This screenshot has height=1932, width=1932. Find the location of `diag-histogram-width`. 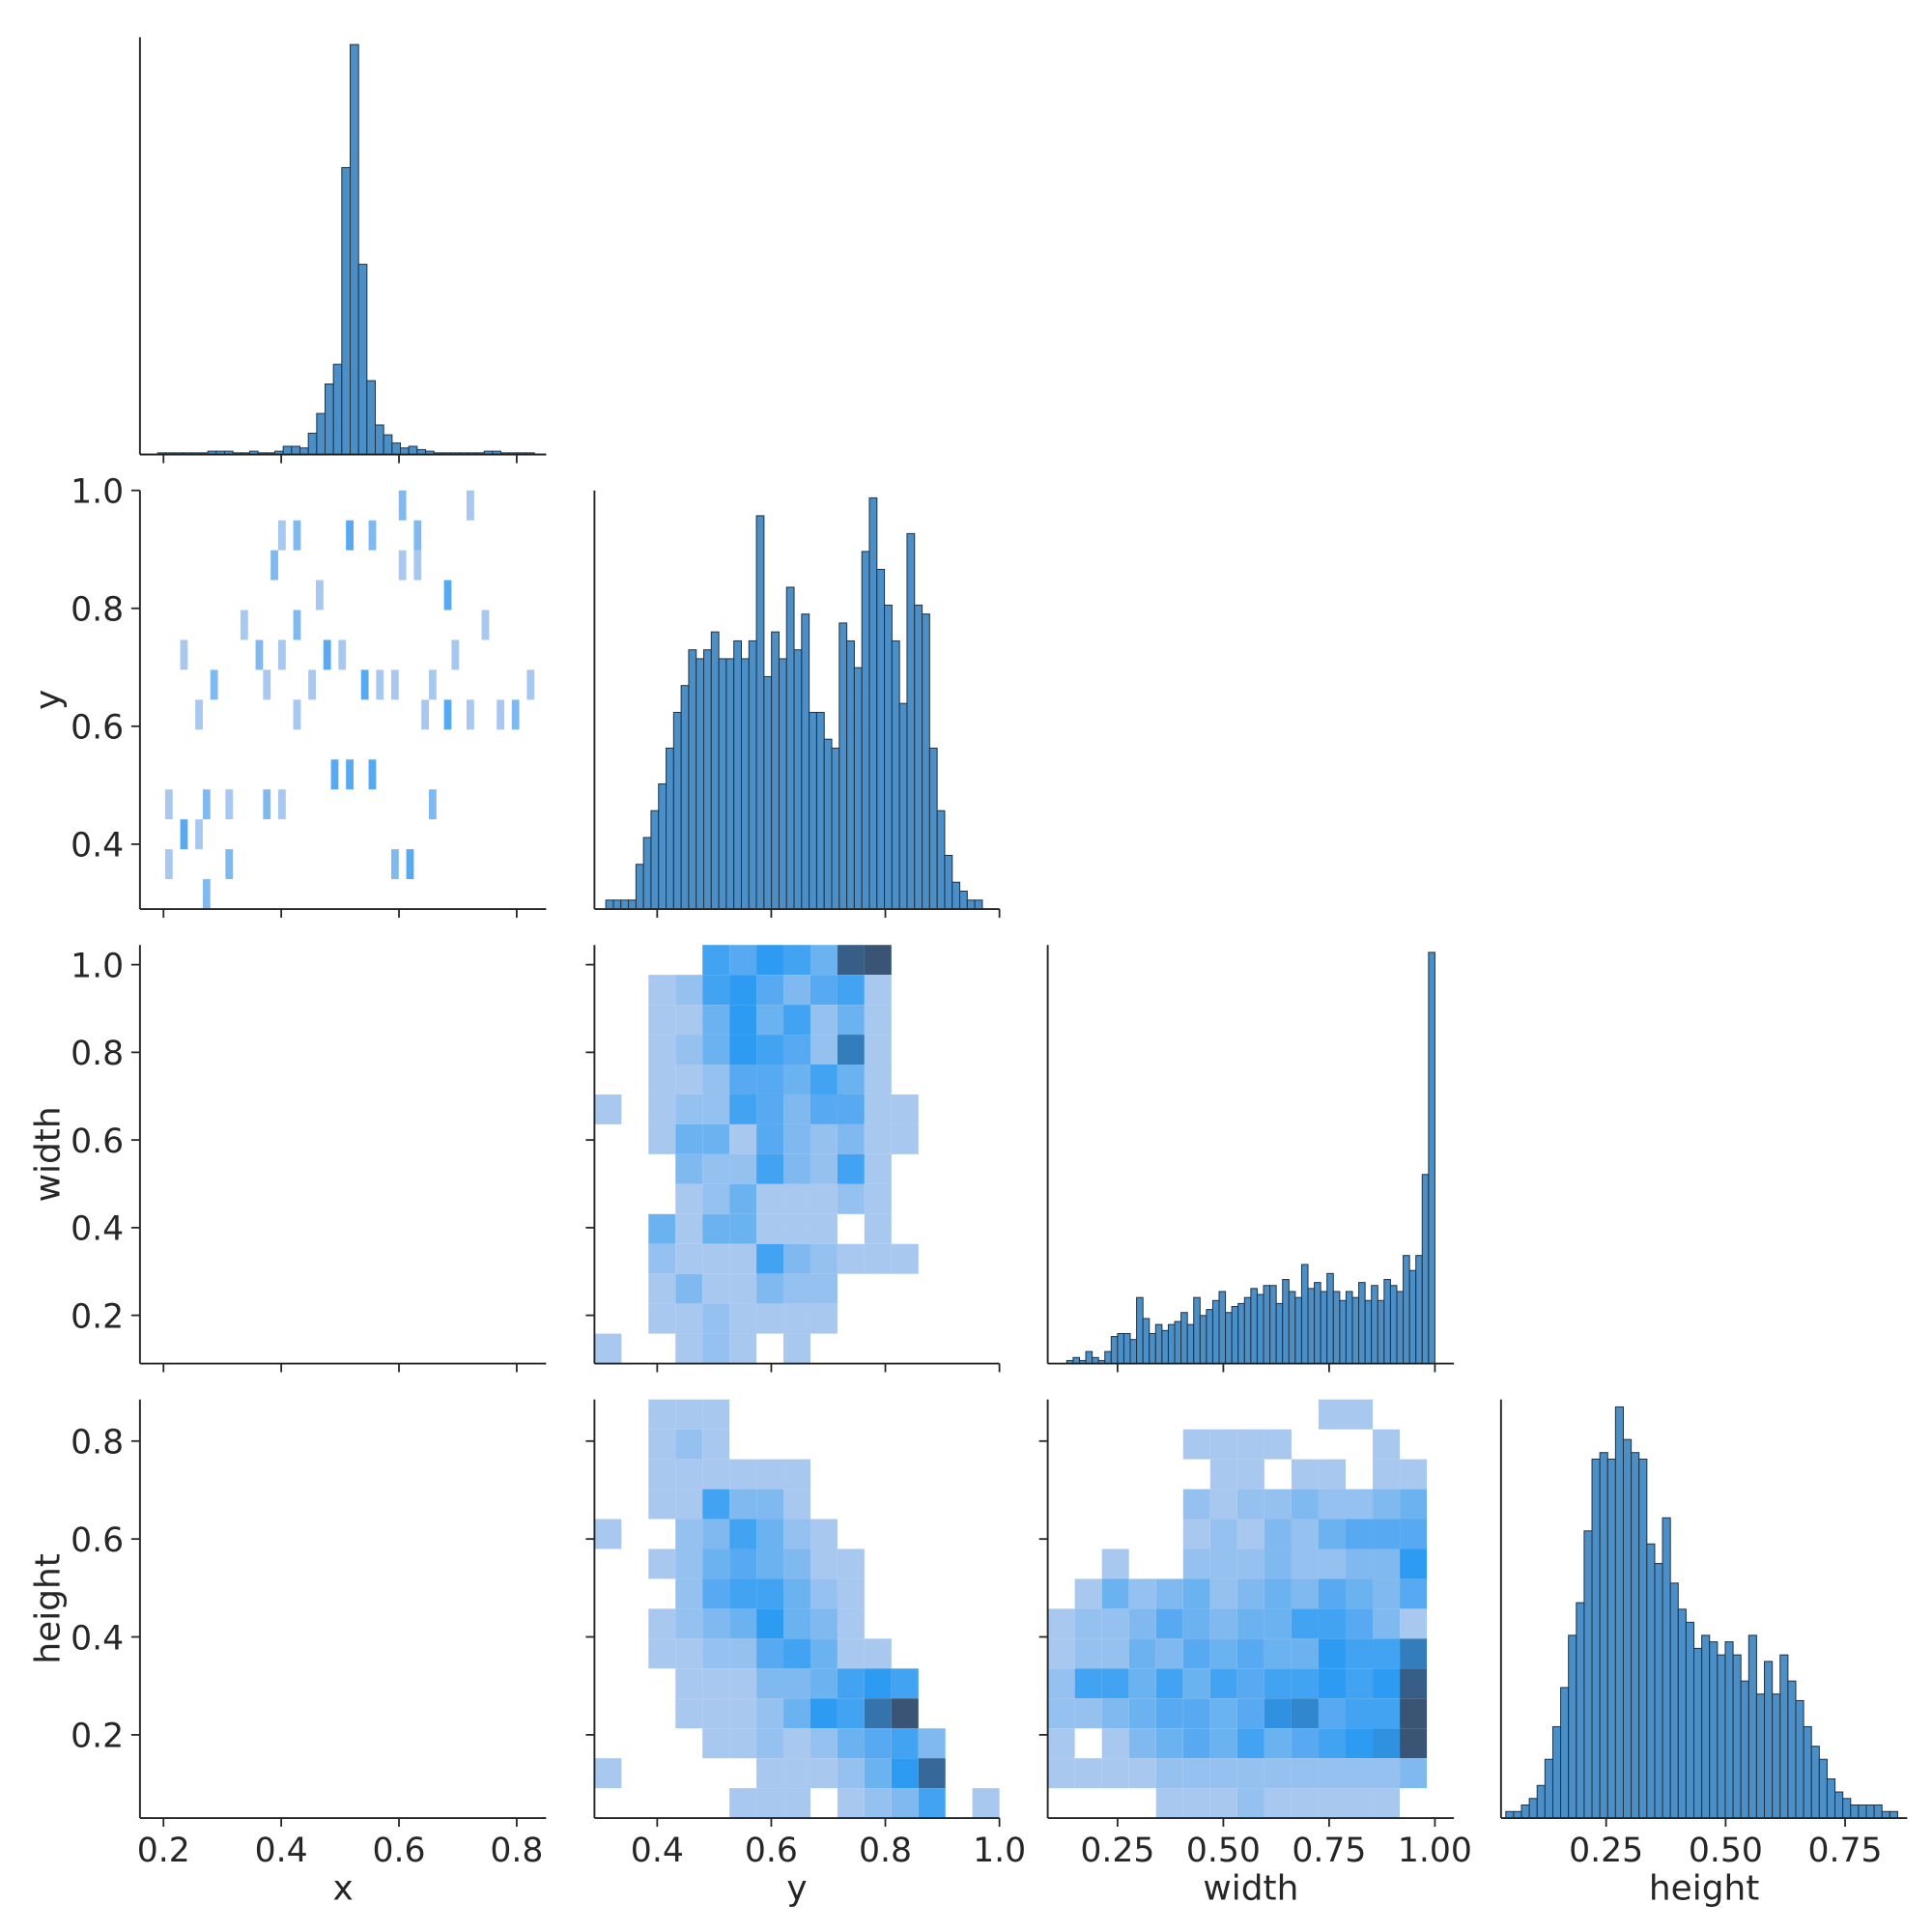

diag-histogram-width is located at coordinates (1250, 1158).